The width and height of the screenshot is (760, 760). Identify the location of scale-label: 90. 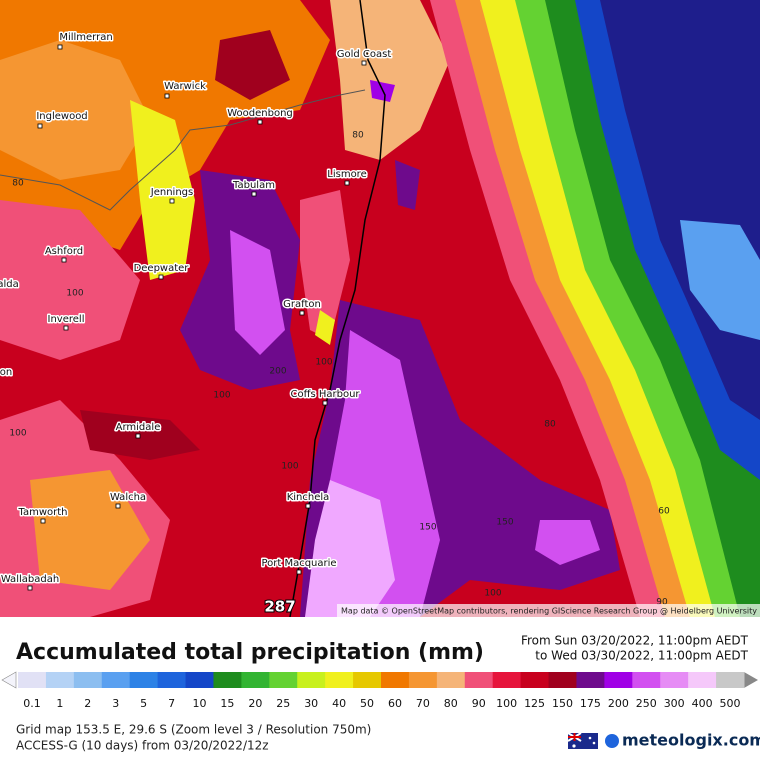
(479, 703).